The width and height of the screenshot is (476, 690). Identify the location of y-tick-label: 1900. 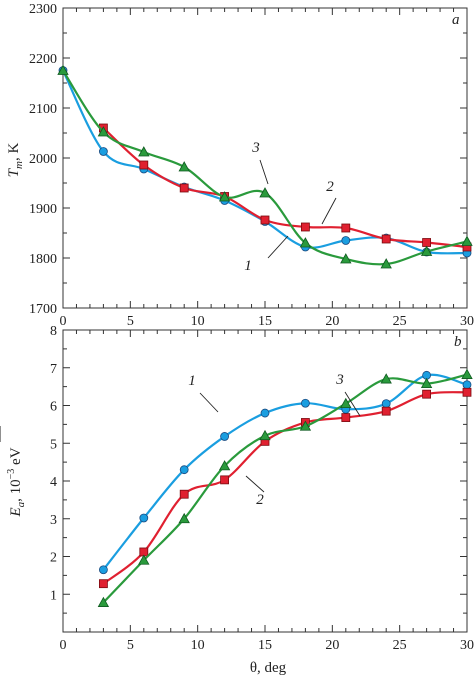
(43, 209).